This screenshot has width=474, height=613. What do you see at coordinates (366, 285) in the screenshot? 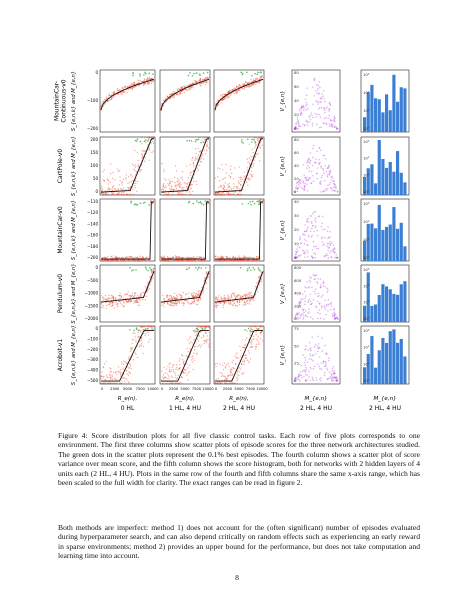
I see `hist-y-tick-label: 10²` at bounding box center [366, 285].